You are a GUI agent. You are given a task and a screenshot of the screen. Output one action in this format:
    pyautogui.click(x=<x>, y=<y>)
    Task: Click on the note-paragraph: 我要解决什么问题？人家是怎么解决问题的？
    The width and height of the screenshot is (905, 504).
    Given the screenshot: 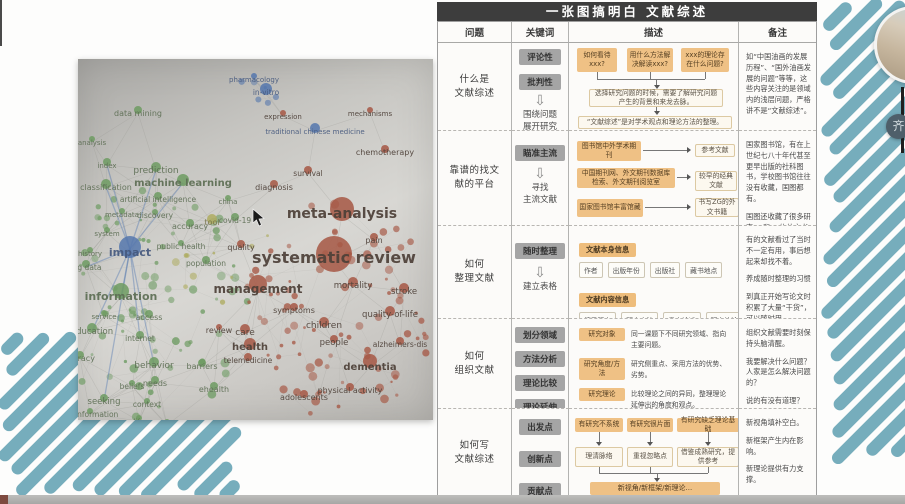 What is the action you would take?
    pyautogui.click(x=778, y=372)
    